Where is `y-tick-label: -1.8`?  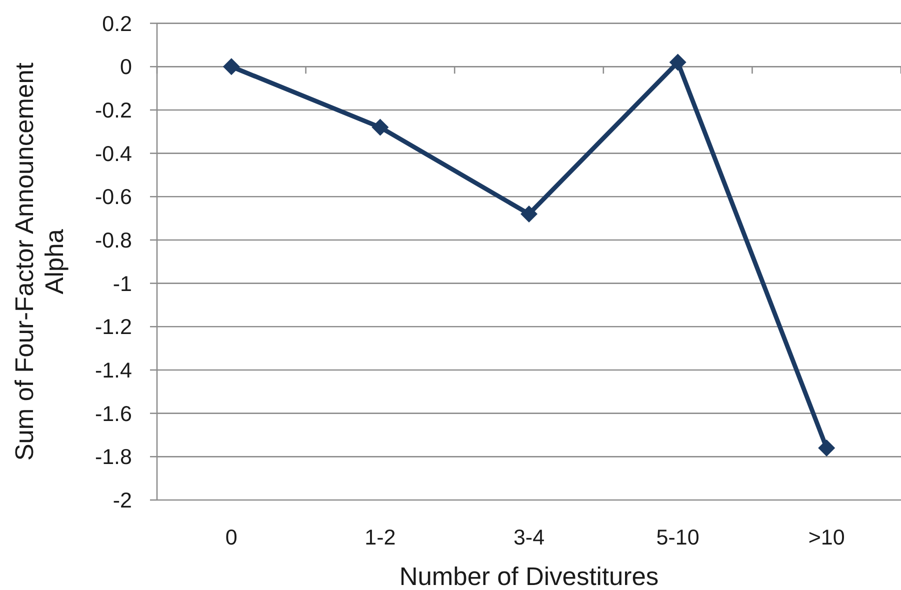 y-tick-label: -1.8 is located at coordinates (113, 457).